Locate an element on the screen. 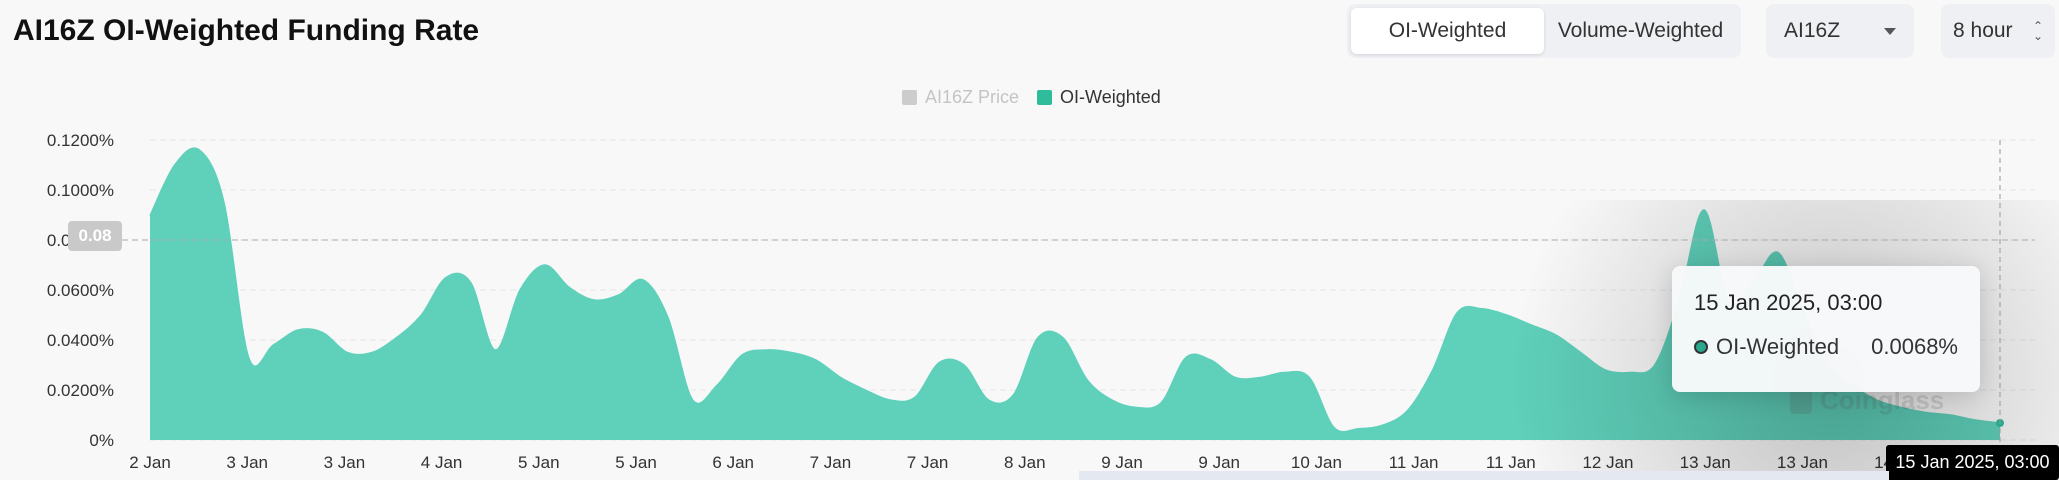  crosshair-y-label: 0.08 is located at coordinates (95, 236).